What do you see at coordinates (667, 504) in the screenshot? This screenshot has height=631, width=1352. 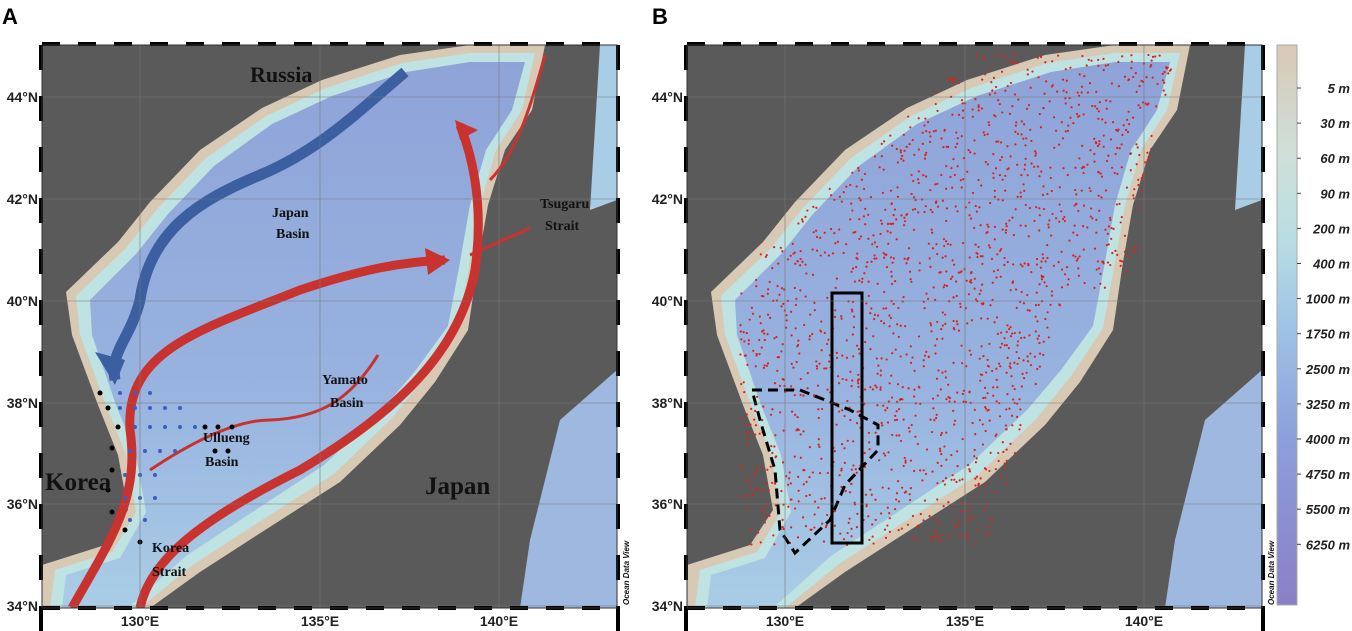 I see `lat-label: 36°N` at bounding box center [667, 504].